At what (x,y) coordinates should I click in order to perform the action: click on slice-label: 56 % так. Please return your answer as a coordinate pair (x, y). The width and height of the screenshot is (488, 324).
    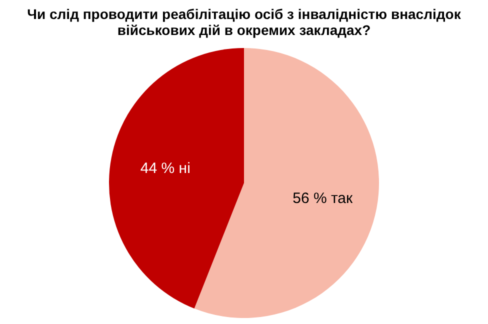
    Looking at the image, I should click on (322, 198).